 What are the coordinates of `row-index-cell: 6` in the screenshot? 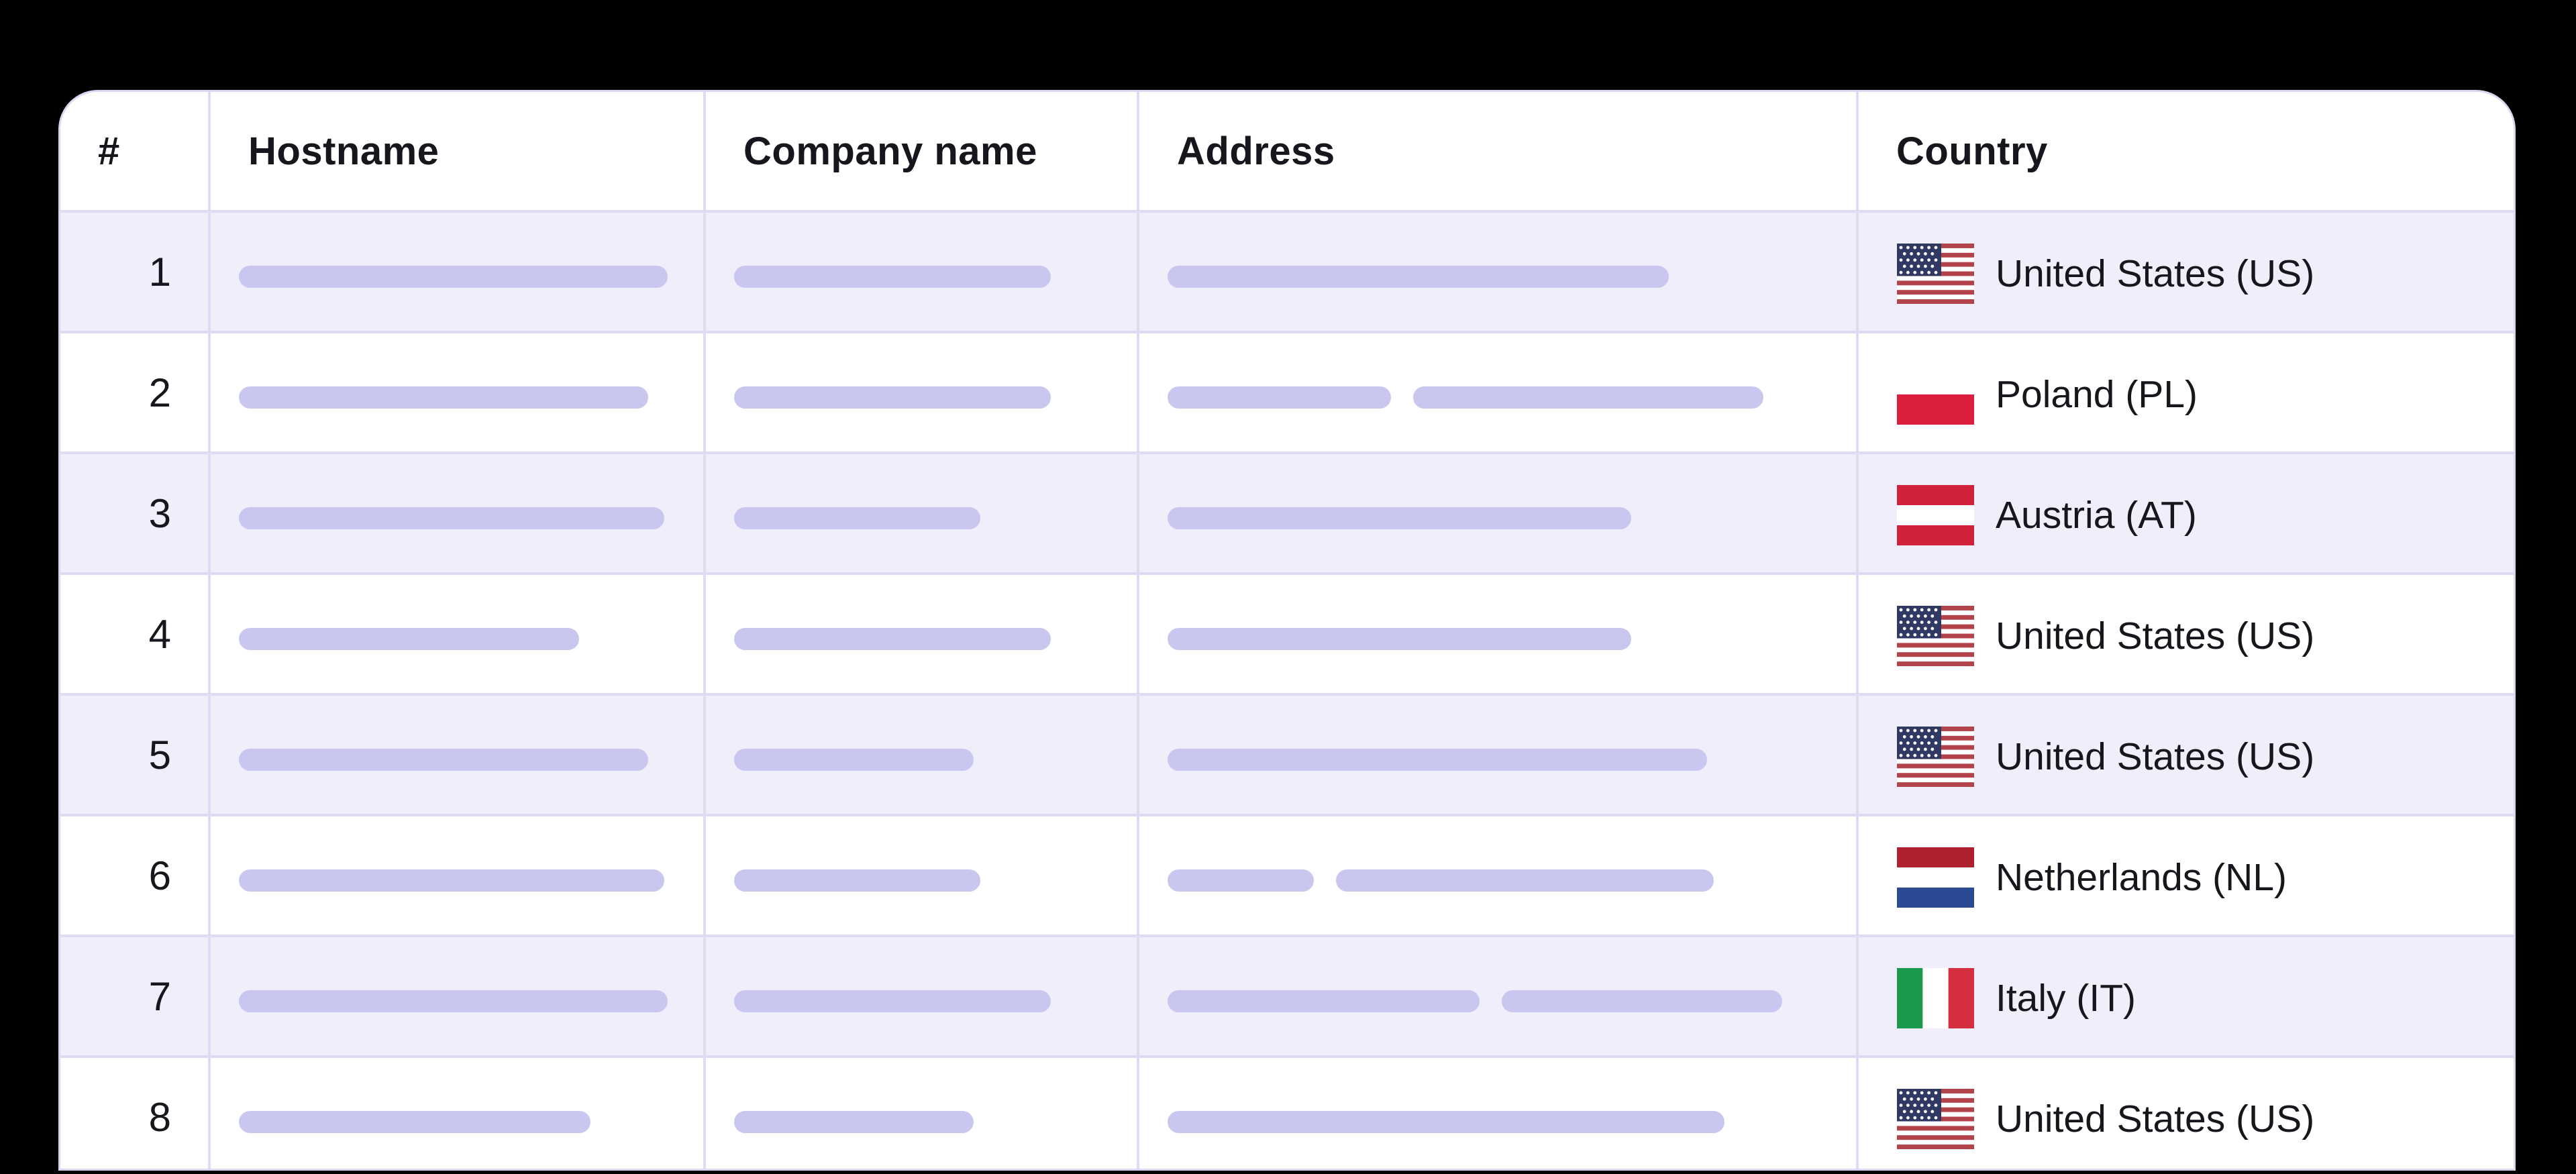 It's located at (134, 874).